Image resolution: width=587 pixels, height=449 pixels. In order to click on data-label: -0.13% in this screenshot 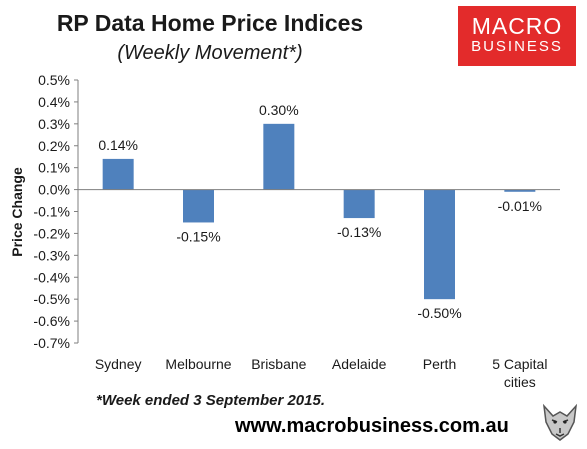, I will do `click(359, 232)`.